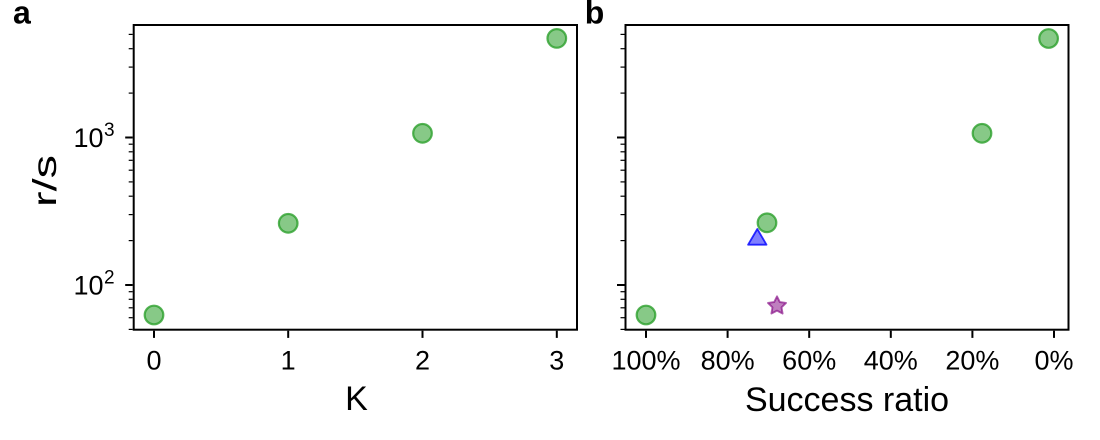  What do you see at coordinates (595, 15) in the screenshot?
I see `svg-text: b` at bounding box center [595, 15].